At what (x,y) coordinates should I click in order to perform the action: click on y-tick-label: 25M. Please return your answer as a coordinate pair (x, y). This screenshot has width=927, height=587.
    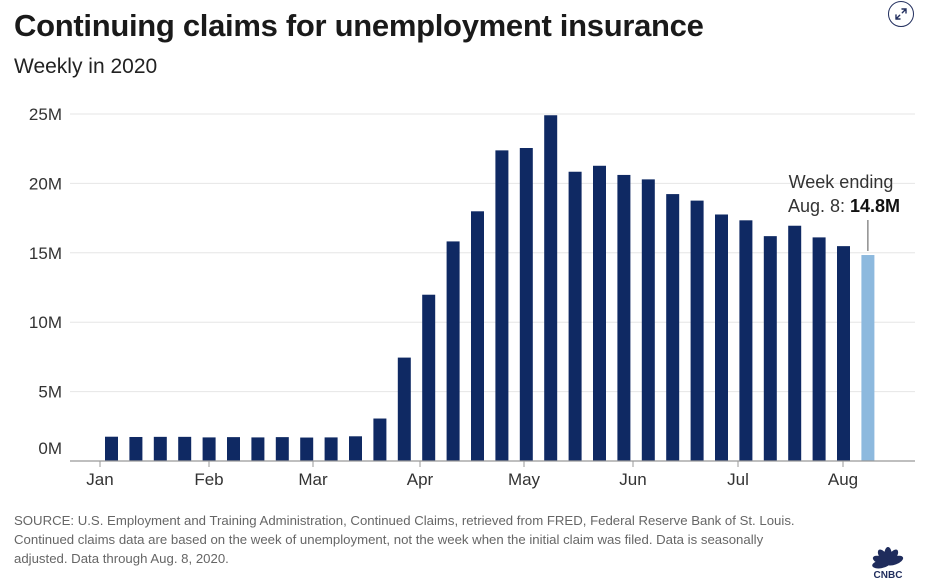
    Looking at the image, I should click on (45, 114).